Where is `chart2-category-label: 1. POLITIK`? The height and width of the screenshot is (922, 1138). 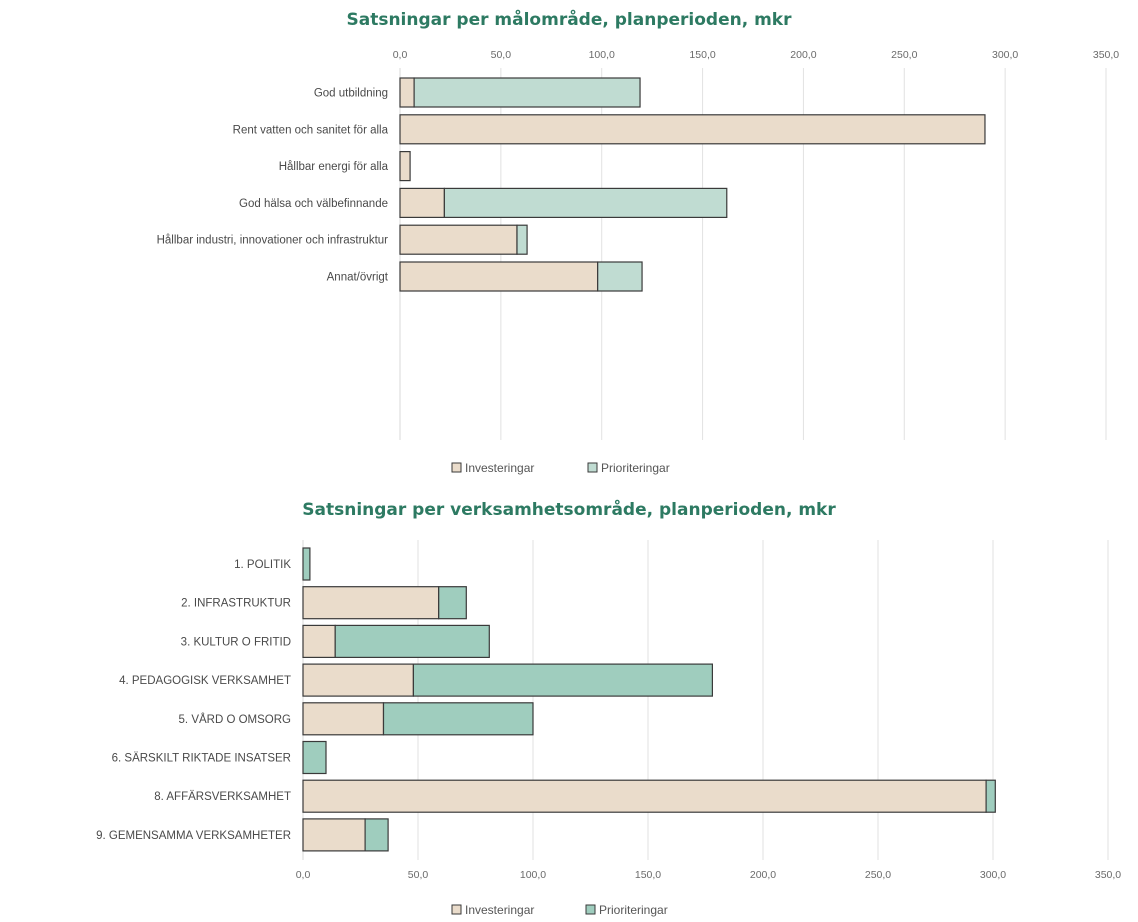
chart2-category-label: 1. POLITIK is located at coordinates (262, 565).